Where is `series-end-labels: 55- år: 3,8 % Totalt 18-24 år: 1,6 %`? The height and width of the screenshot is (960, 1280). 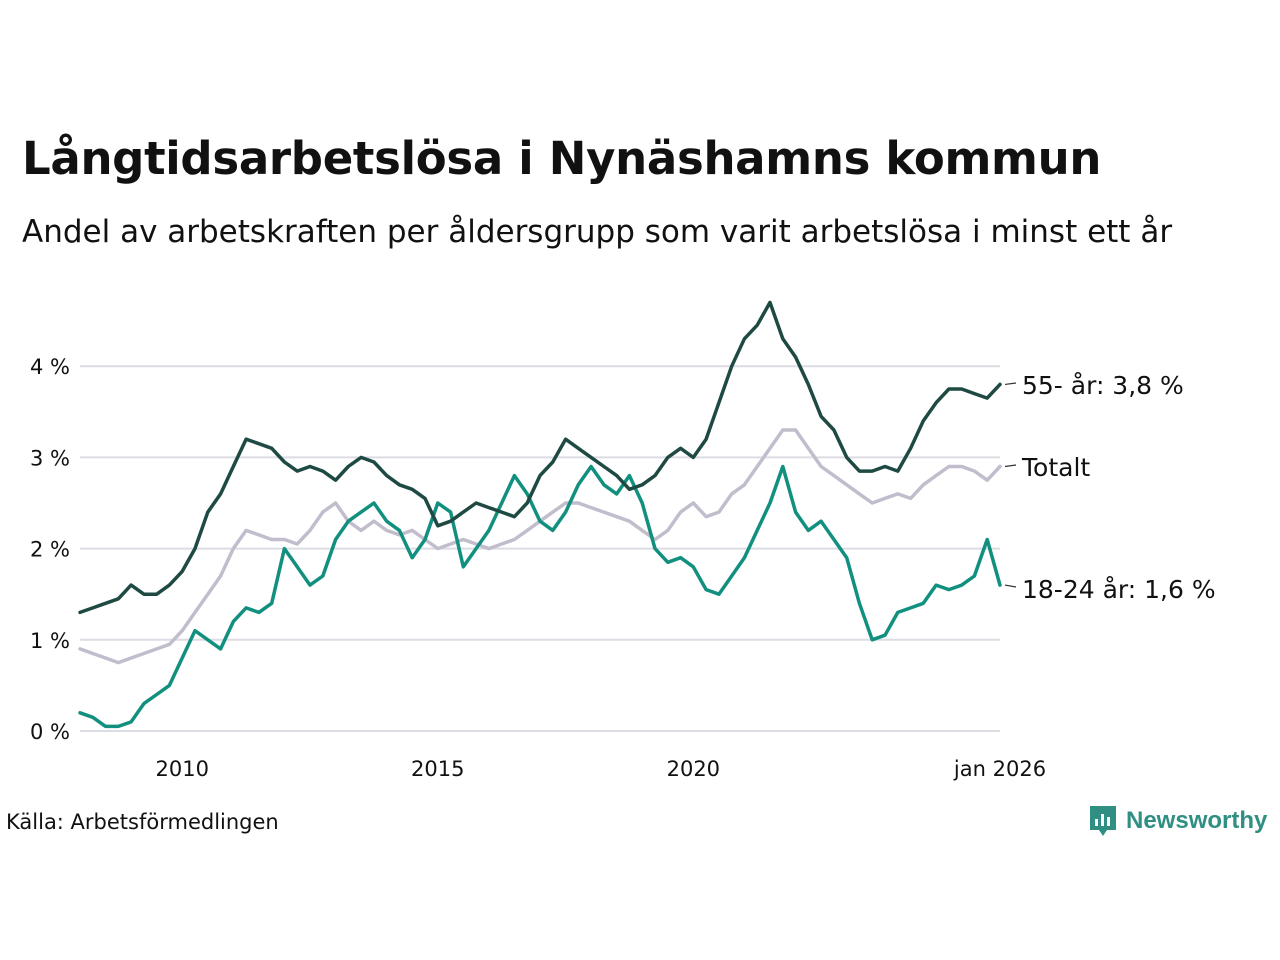
series-end-labels: 55- år: 3,8 % Totalt 18-24 år: 1,6 % is located at coordinates (1110, 487).